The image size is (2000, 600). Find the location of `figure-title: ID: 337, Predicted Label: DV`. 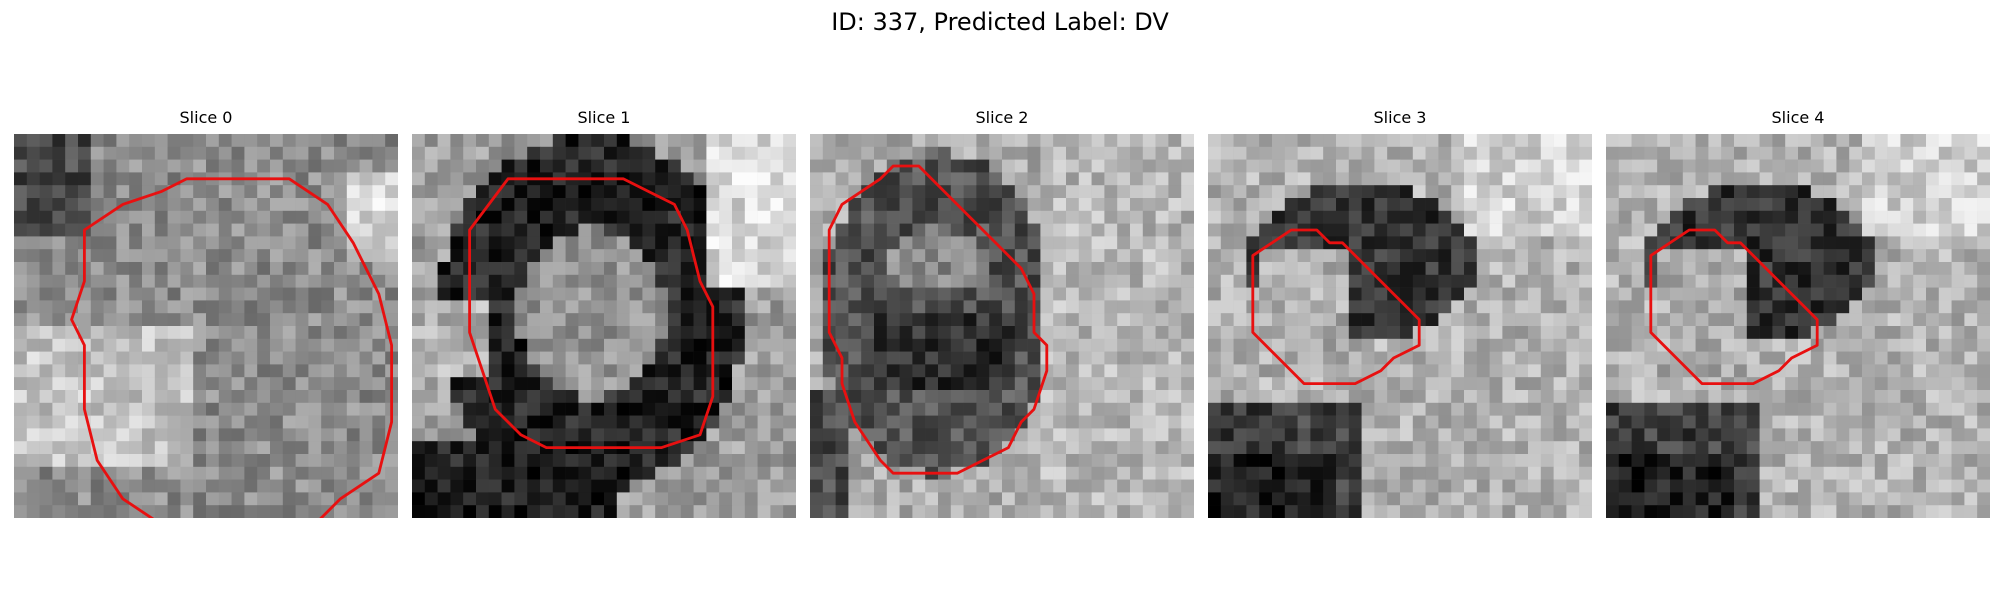

figure-title: ID: 337, Predicted Label: DV is located at coordinates (1000, 22).